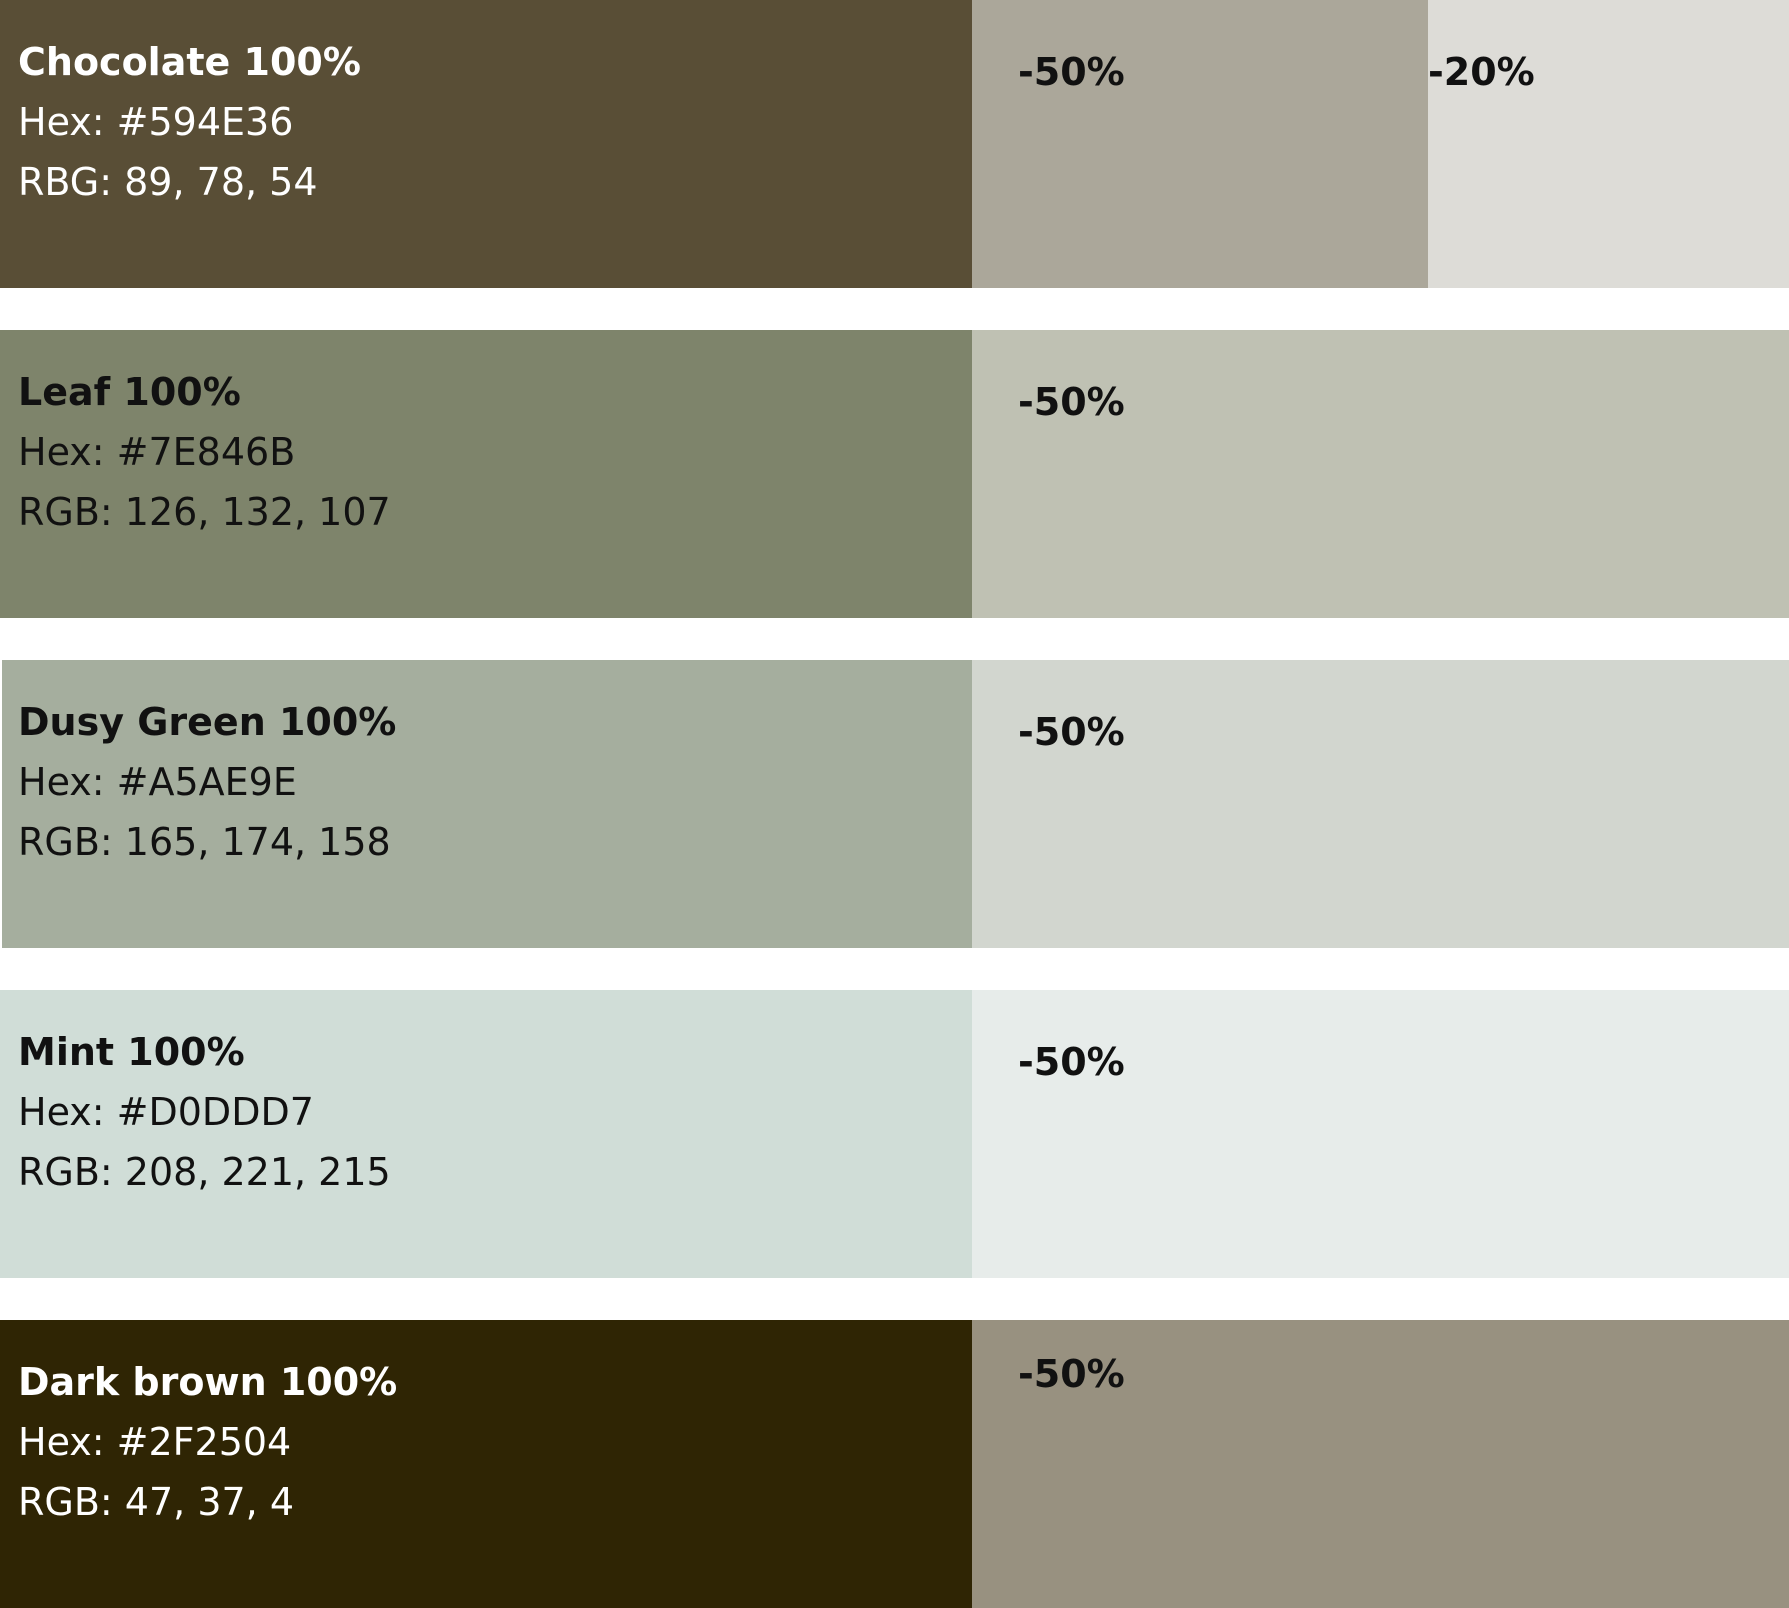  Describe the element at coordinates (155, 1442) in the screenshot. I see `hex-value: Hex: #2F2504` at that location.